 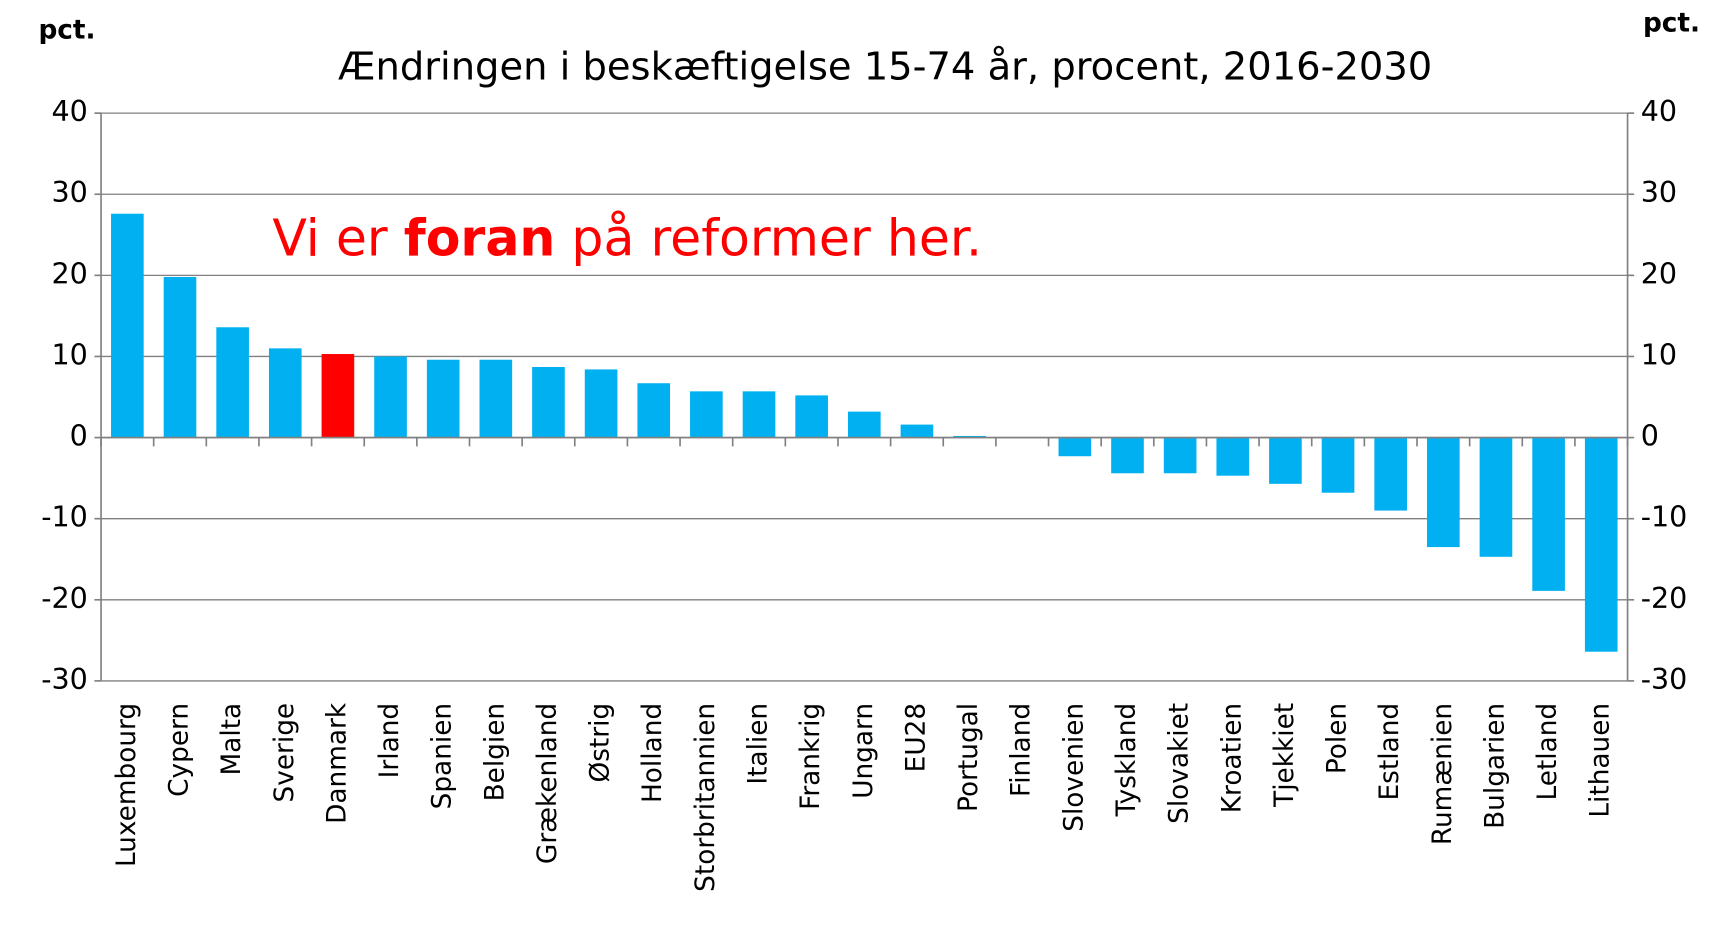 I want to click on x-tick-label: Cypern, so click(x=179, y=750).